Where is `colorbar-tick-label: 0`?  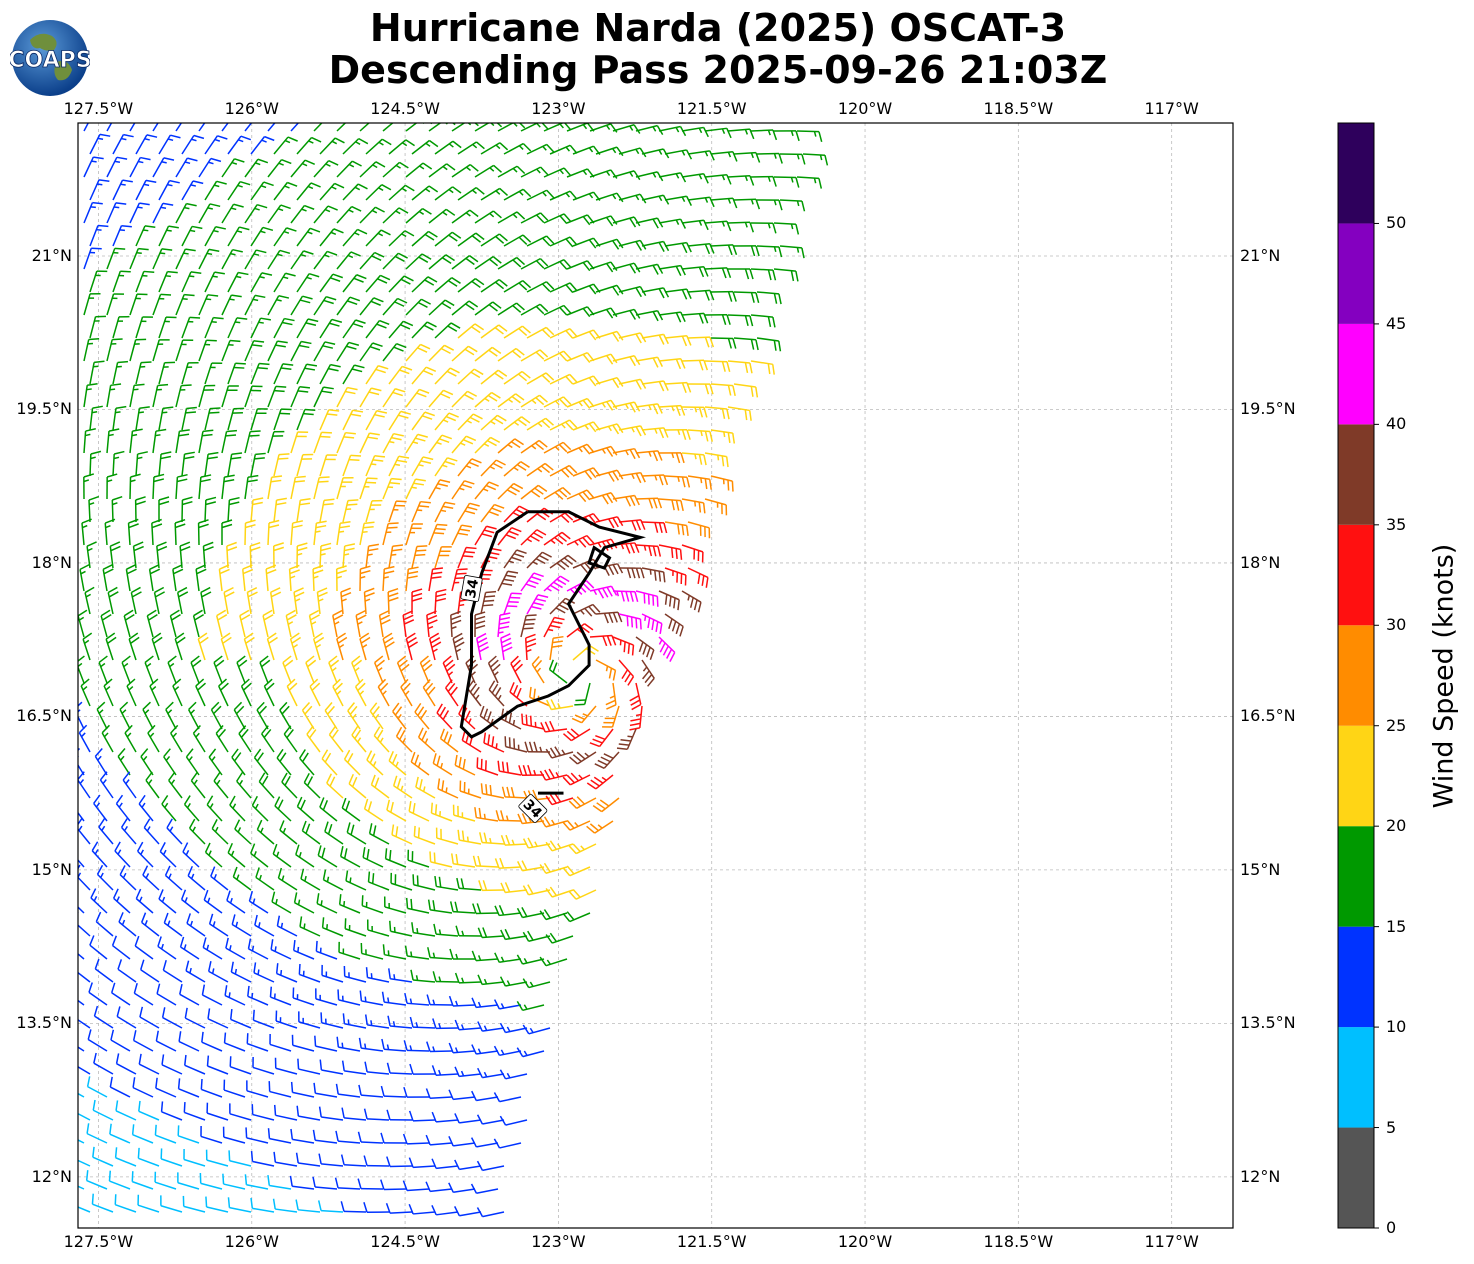 colorbar-tick-label: 0 is located at coordinates (1391, 1227).